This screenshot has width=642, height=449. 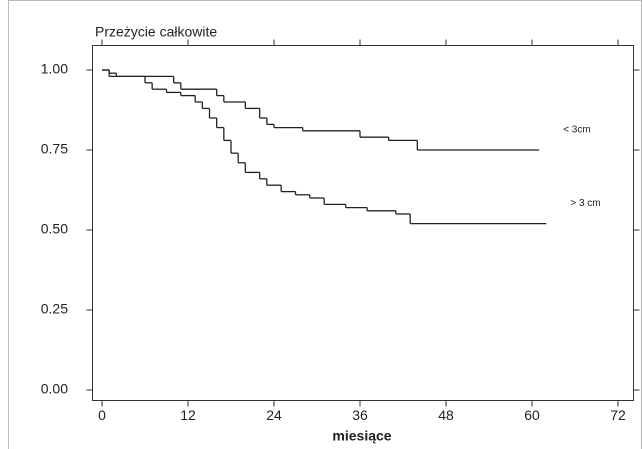 I want to click on y-tick-label: 0.00, so click(x=54, y=389).